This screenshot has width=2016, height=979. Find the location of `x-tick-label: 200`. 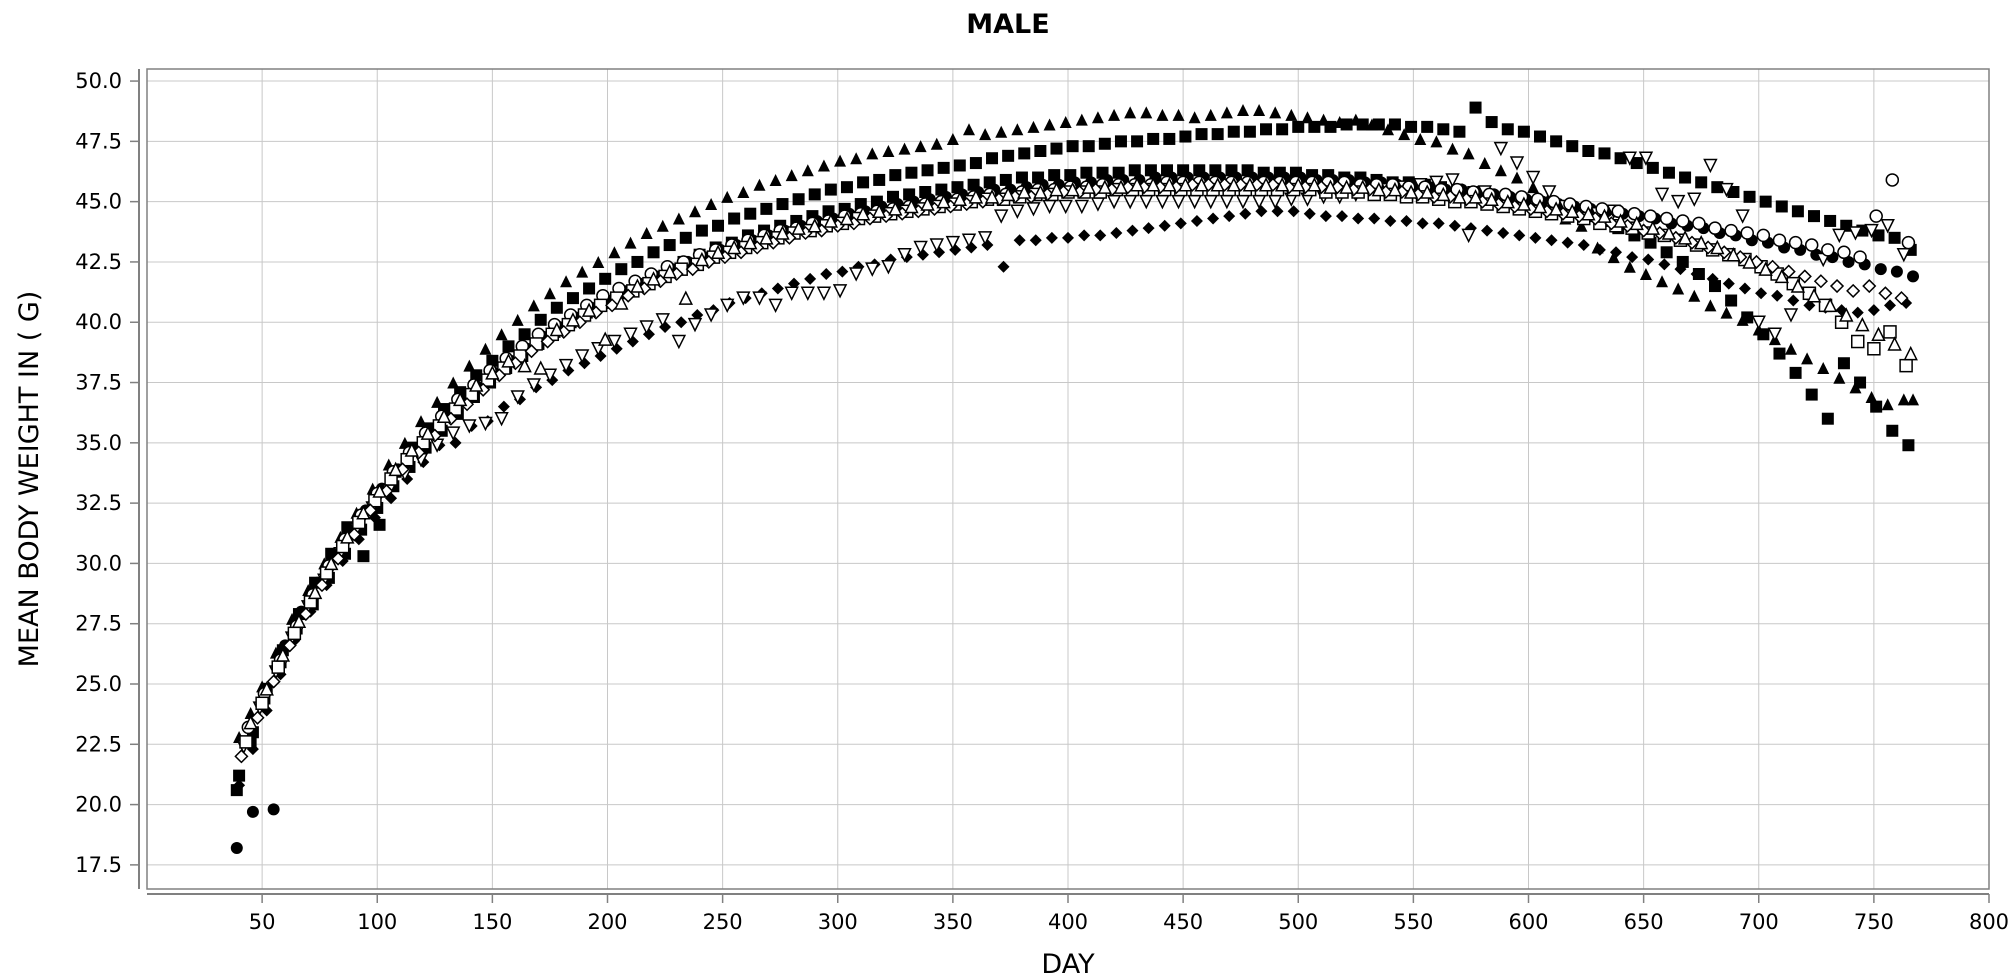

x-tick-label: 200 is located at coordinates (607, 922).